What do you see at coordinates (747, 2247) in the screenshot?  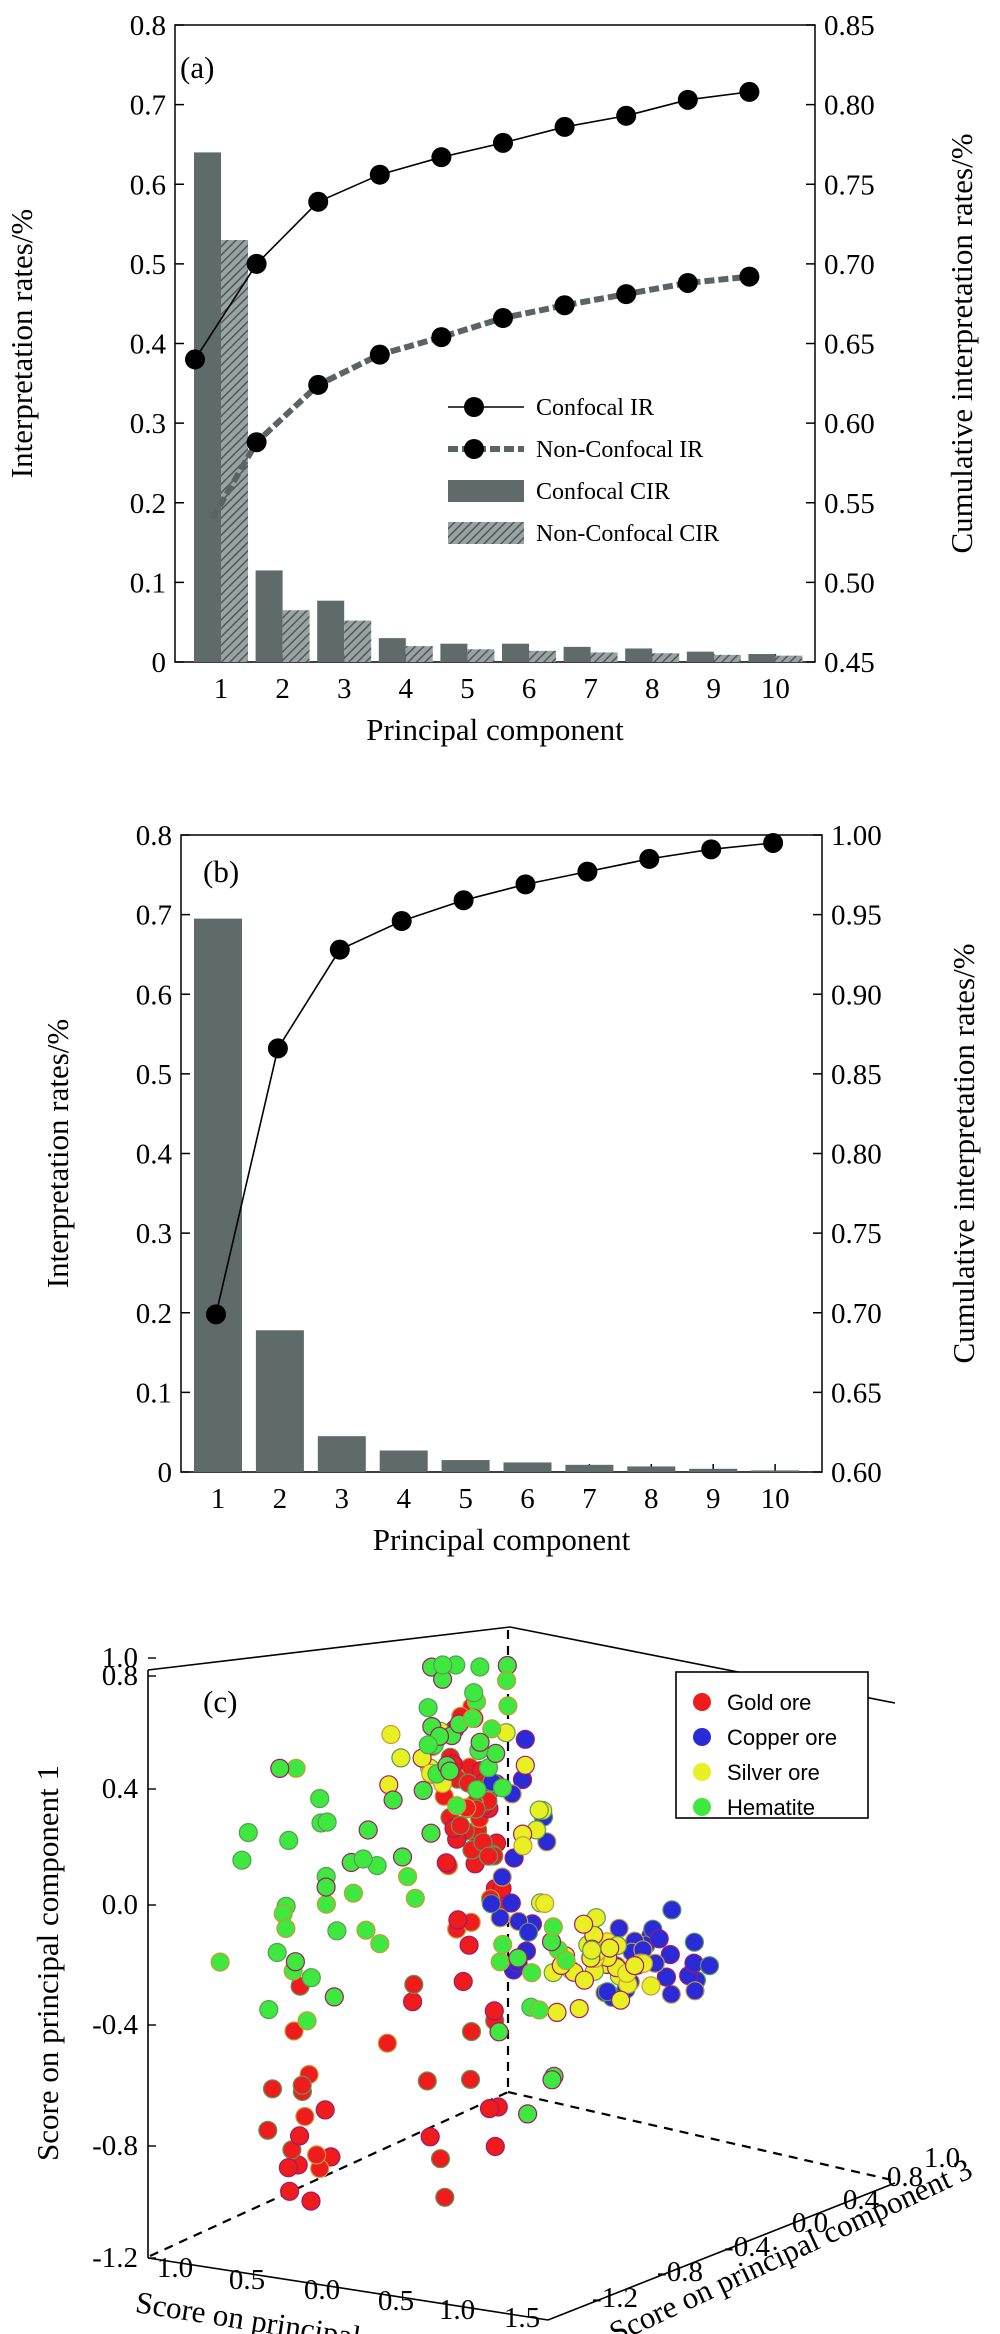 I see `chart-c-ytick-label: -0.4` at bounding box center [747, 2247].